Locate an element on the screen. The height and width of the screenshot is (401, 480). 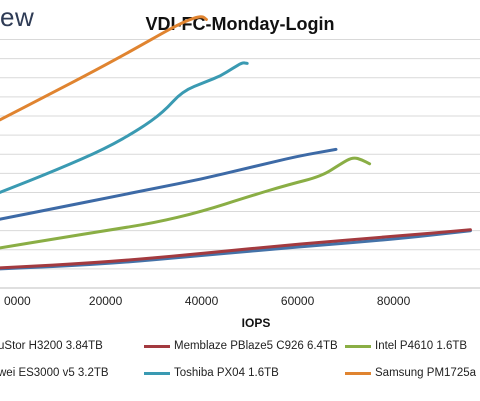
x-tick-labels: 0000 20000 40000 60000 80000 is located at coordinates (207, 301).